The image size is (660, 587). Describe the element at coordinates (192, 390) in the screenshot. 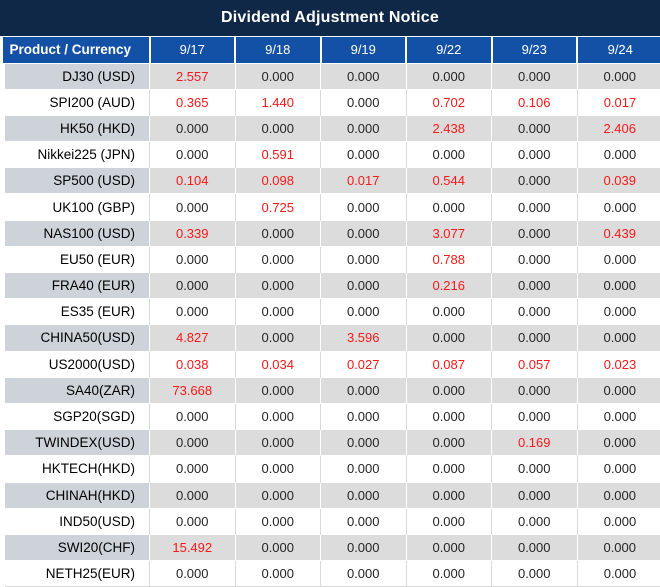

I see `value-cell: 73.668` at that location.